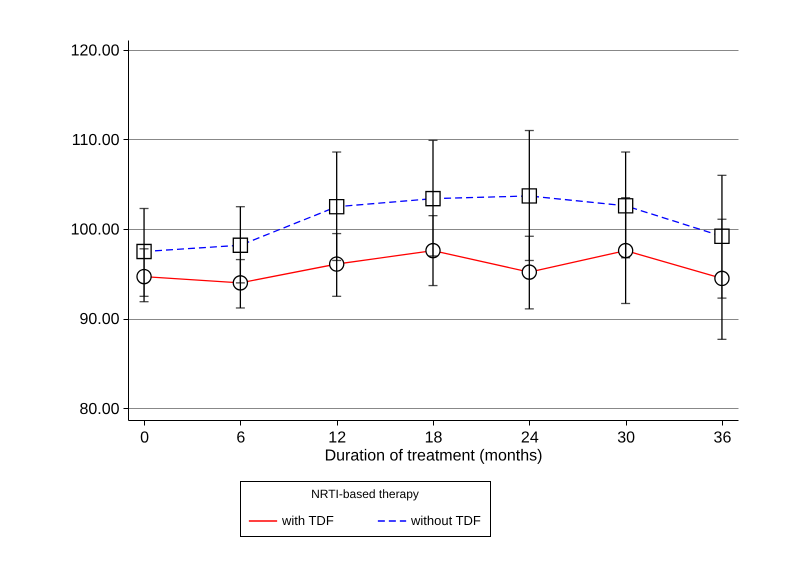 The height and width of the screenshot is (575, 792). I want to click on y-tick-label: 110.00, so click(96, 140).